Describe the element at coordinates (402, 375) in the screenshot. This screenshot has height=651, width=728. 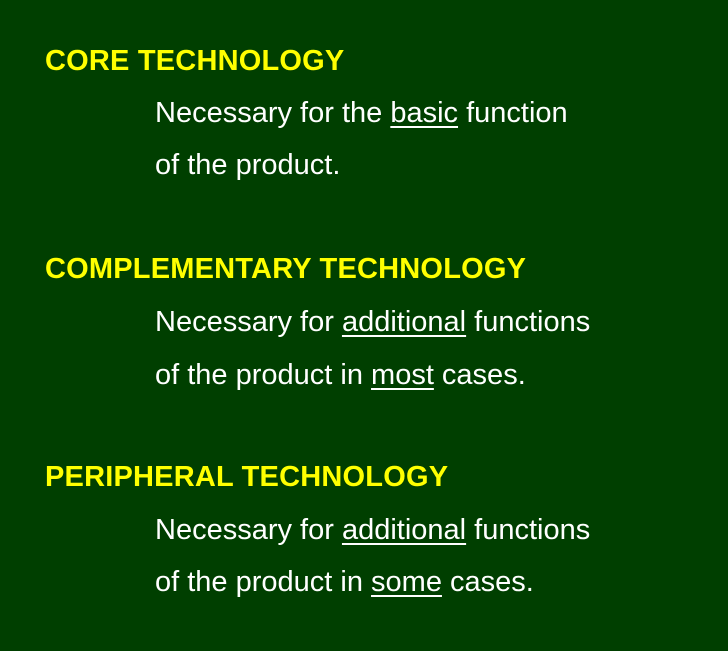
I see `underlined-word: most` at that location.